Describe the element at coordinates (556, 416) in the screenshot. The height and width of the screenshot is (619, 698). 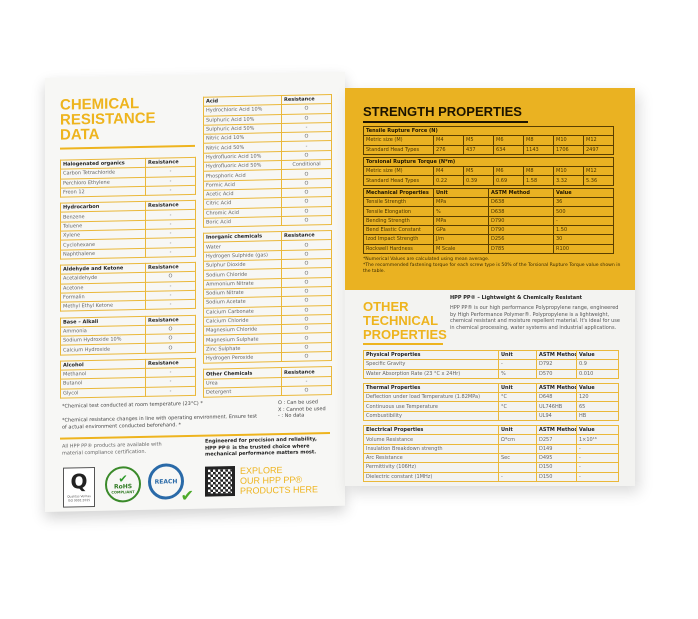
I see `table-cell: UL94` at that location.